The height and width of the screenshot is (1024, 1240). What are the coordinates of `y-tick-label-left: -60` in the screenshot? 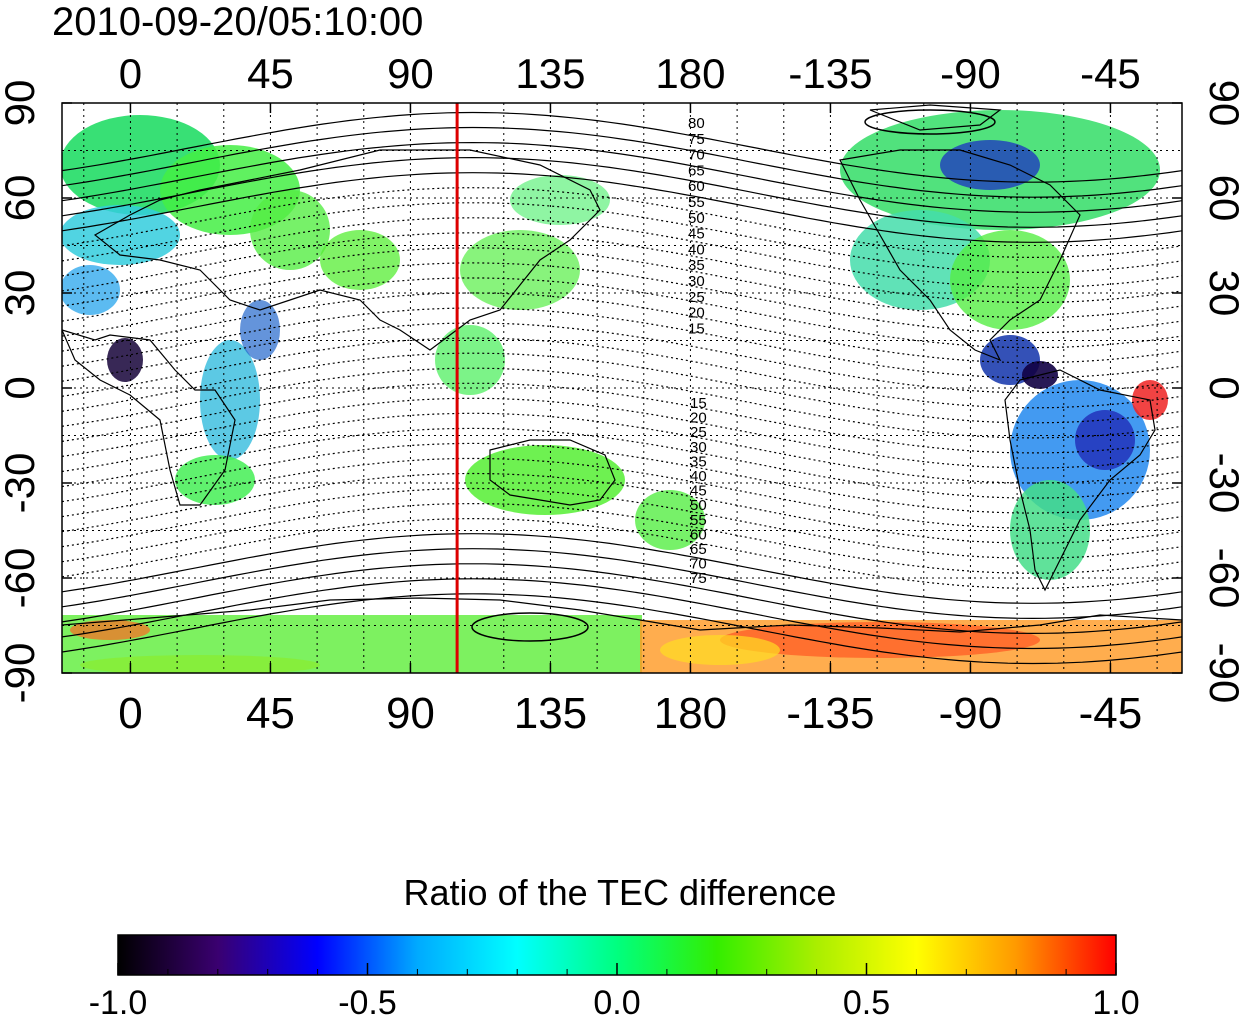 It's located at (21, 578).